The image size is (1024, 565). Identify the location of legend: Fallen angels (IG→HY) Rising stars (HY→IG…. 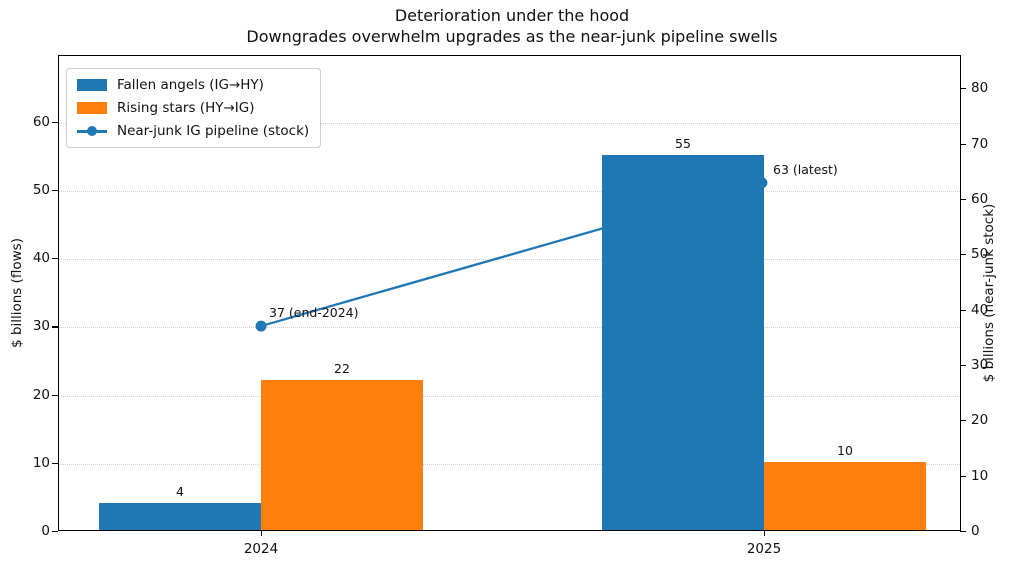
(194, 108).